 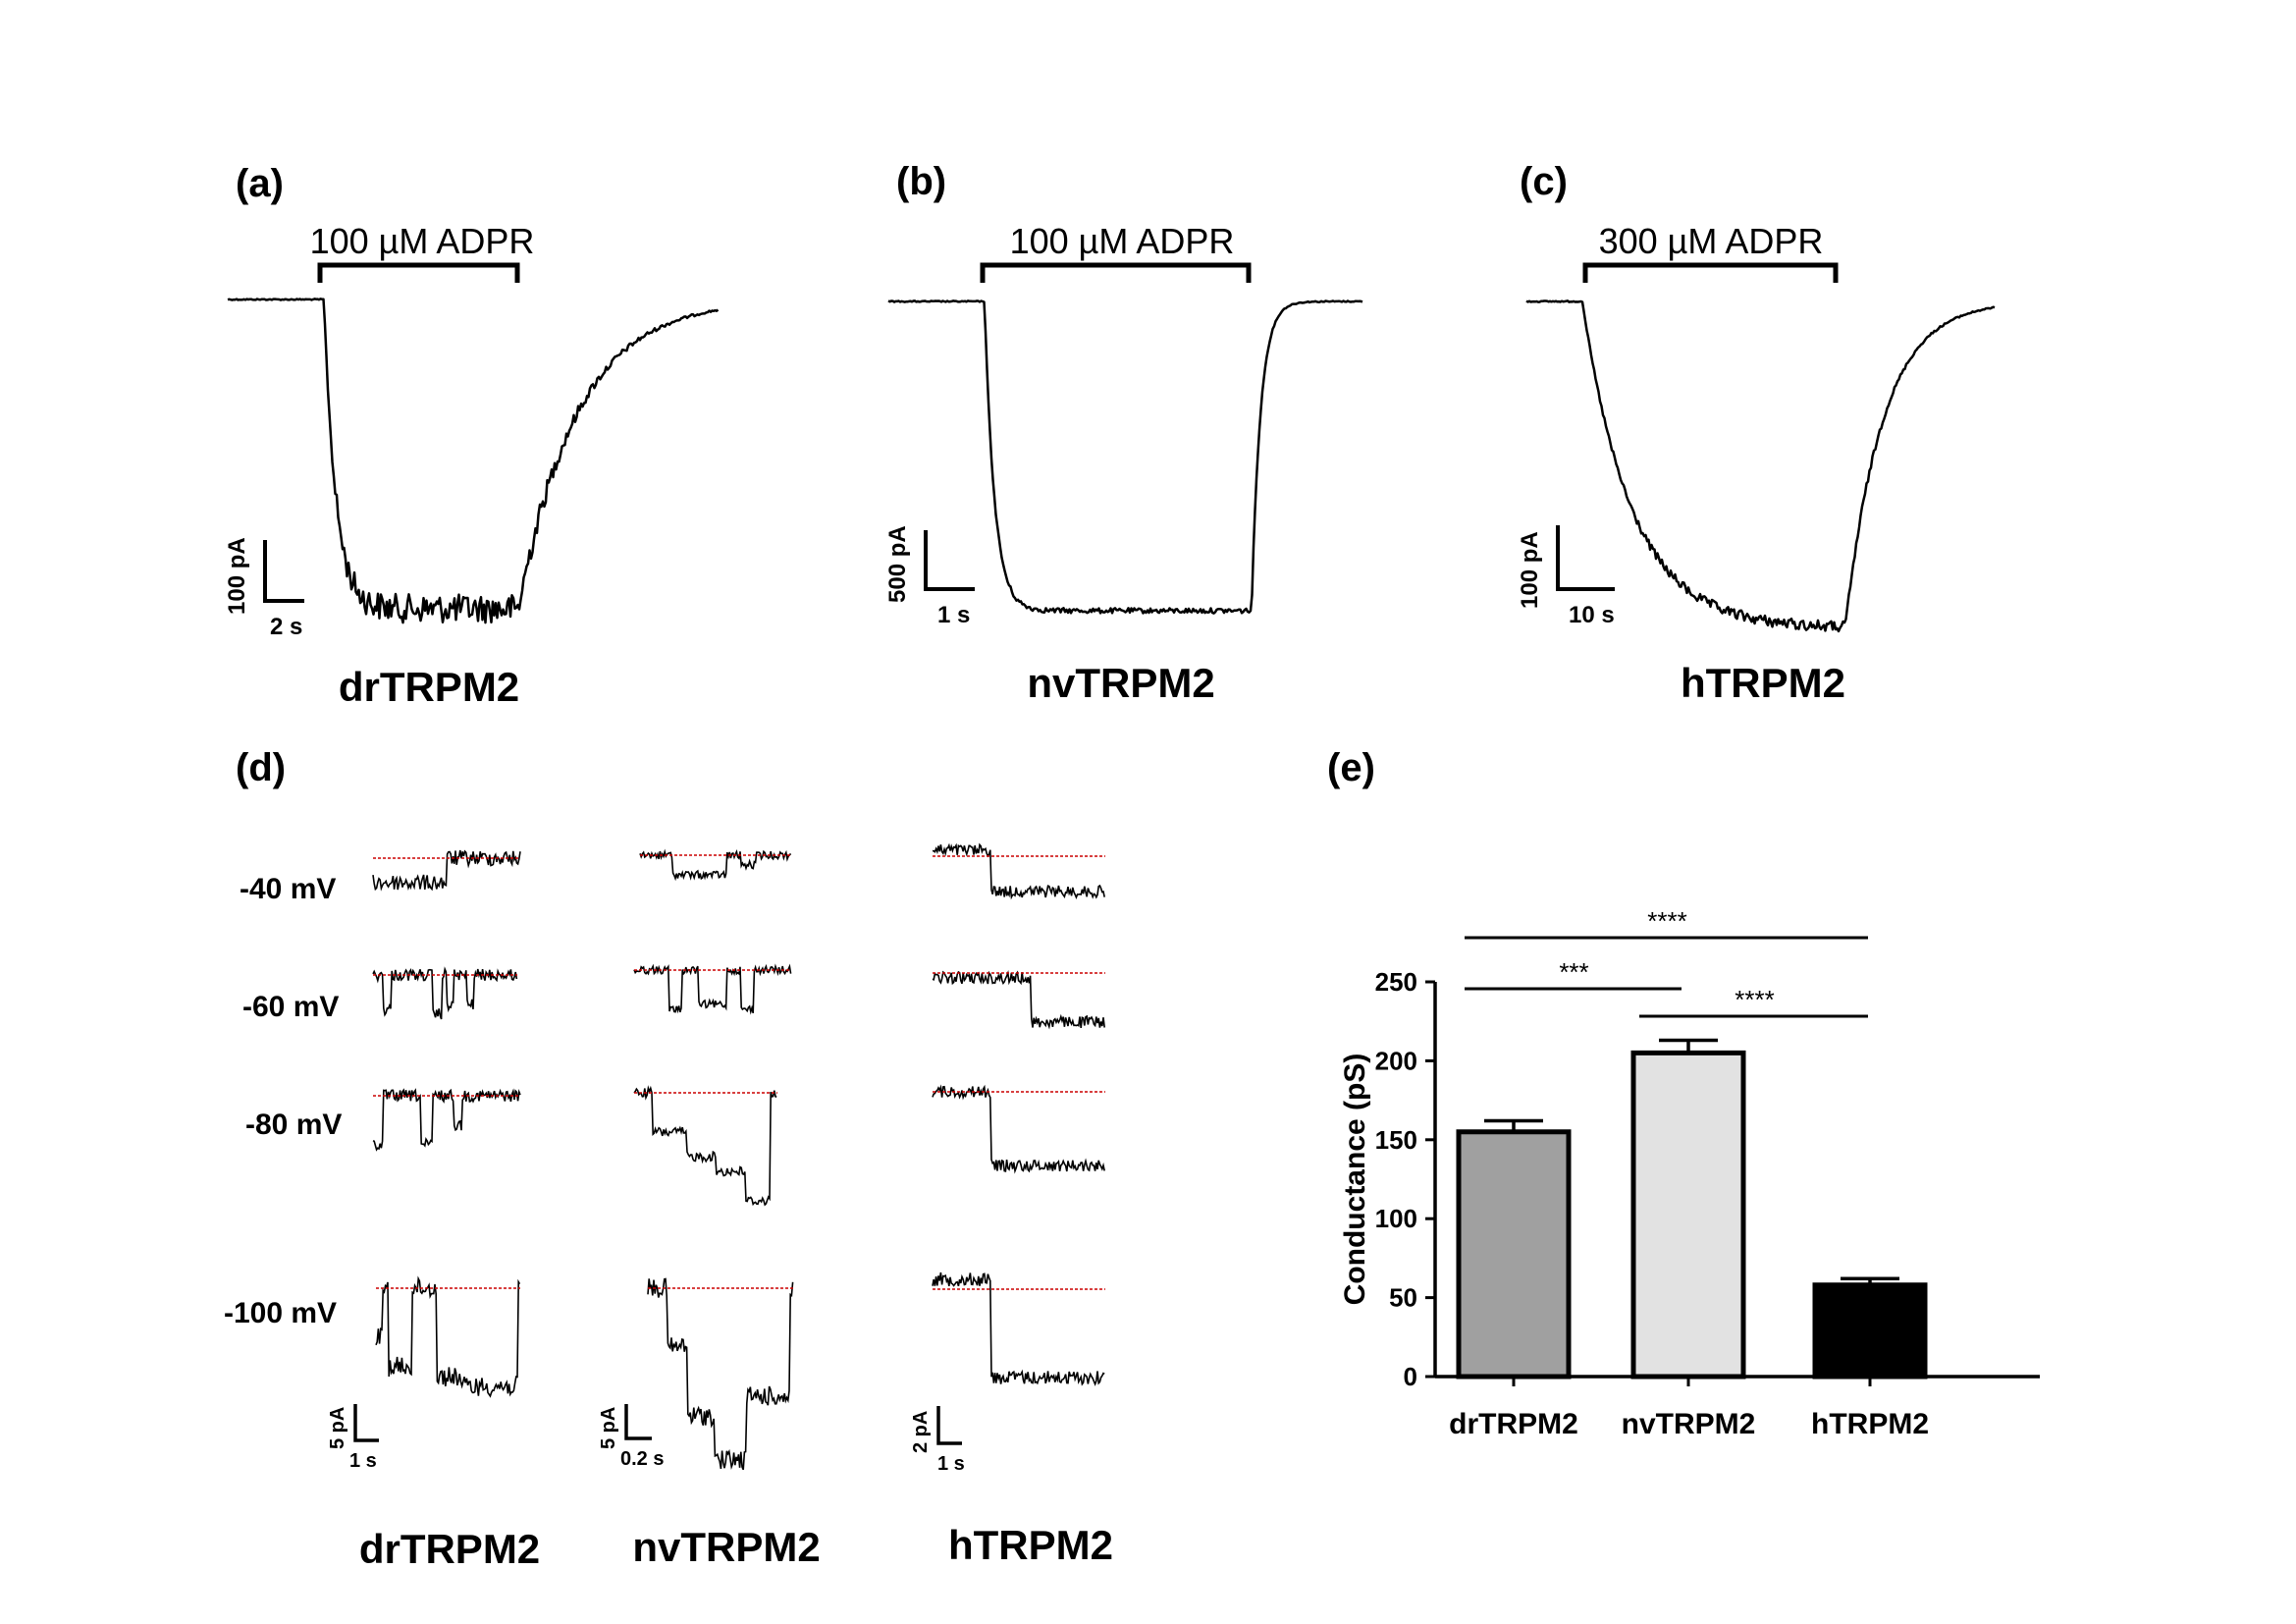 What do you see at coordinates (429, 687) in the screenshot?
I see `panel-a-name: drTRPM2` at bounding box center [429, 687].